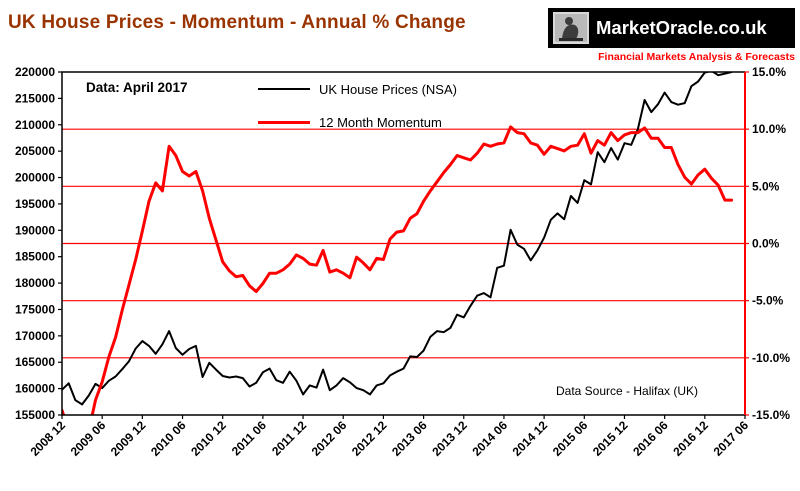  Describe the element at coordinates (380, 122) in the screenshot. I see `legend-label-momentum: 12 Month Momentum` at that location.